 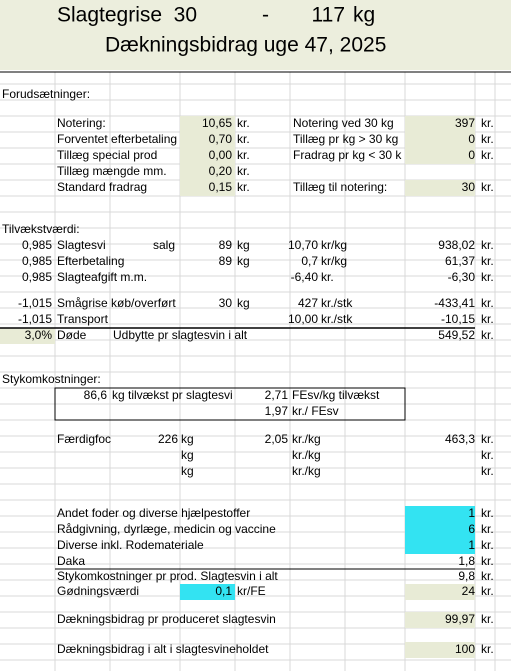 I want to click on cell-text: 100, so click(x=465, y=649).